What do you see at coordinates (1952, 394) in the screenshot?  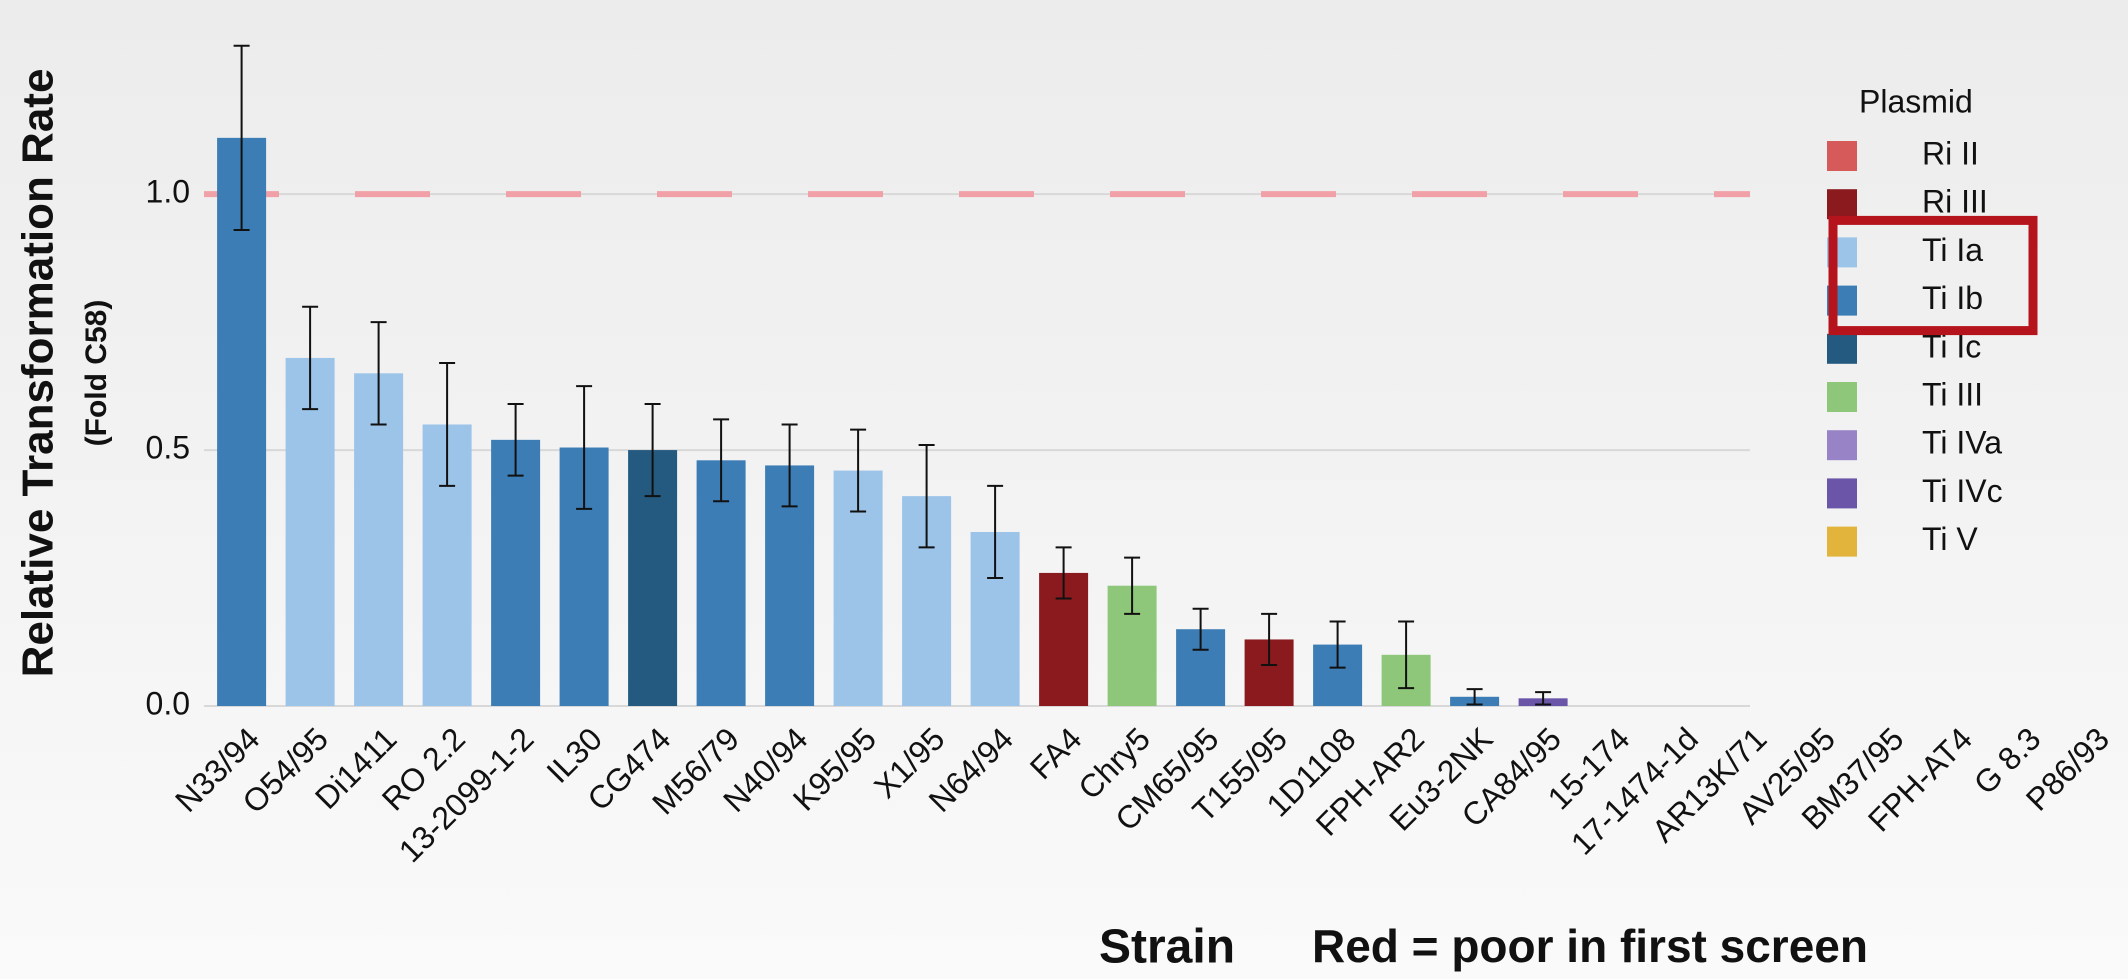 I see `legend-label: Ti III` at bounding box center [1952, 394].